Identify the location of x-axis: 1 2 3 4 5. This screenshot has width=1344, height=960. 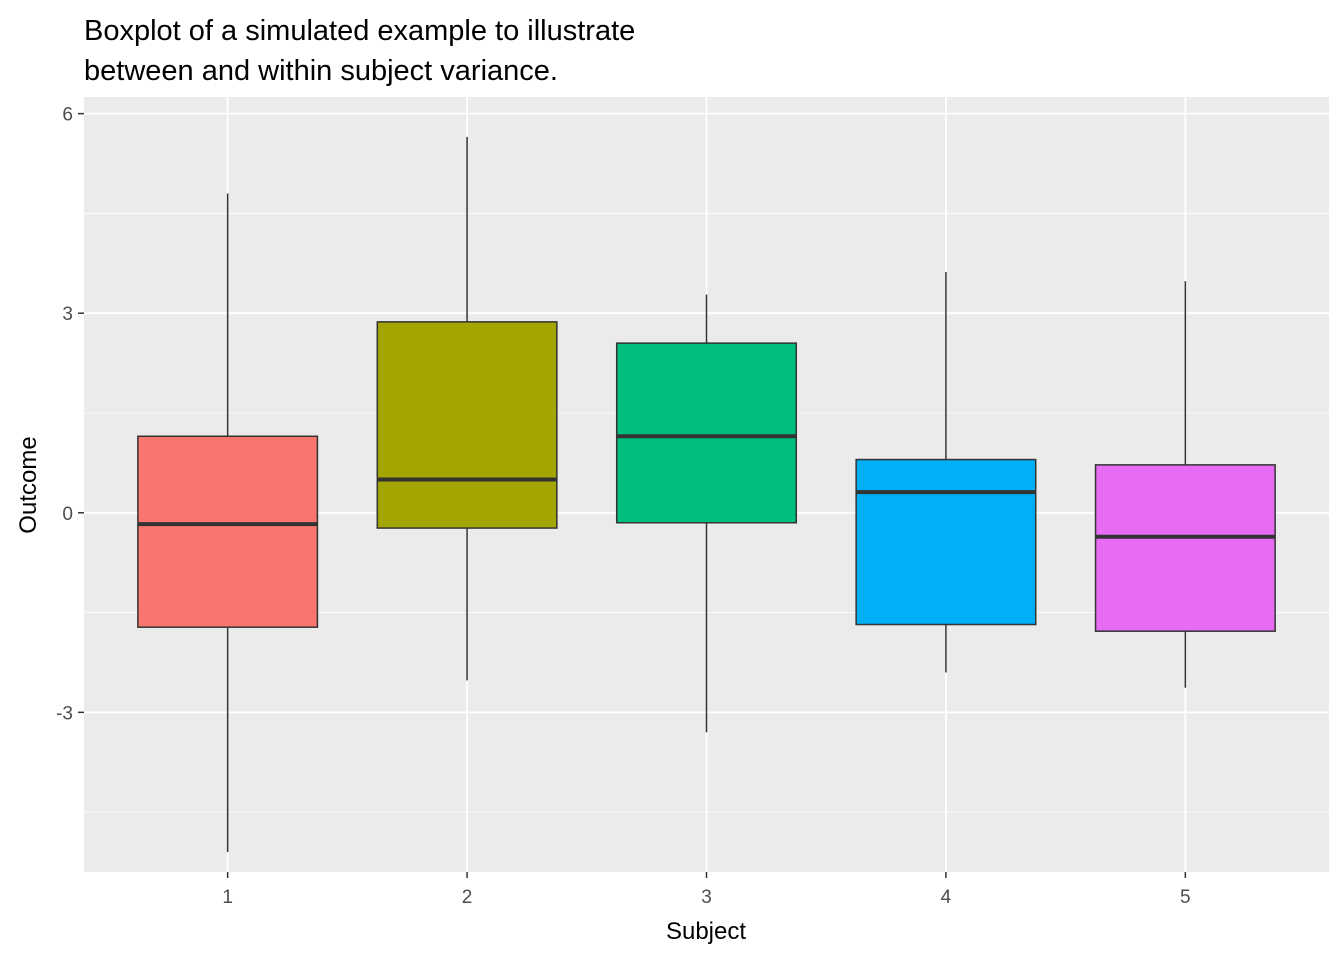
(706, 890).